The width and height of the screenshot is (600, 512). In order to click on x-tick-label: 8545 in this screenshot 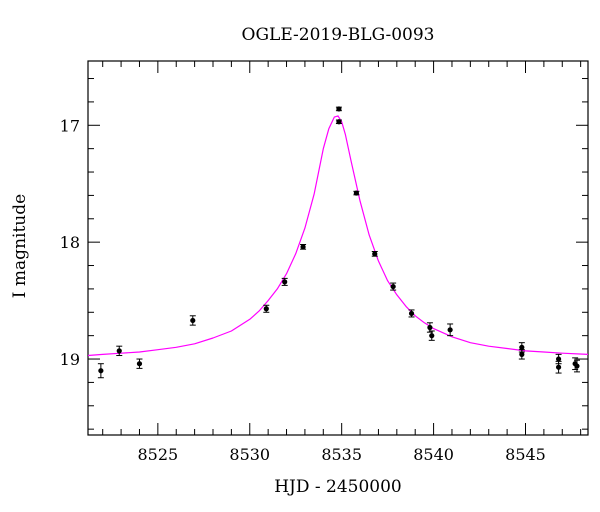, I will do `click(525, 454)`.